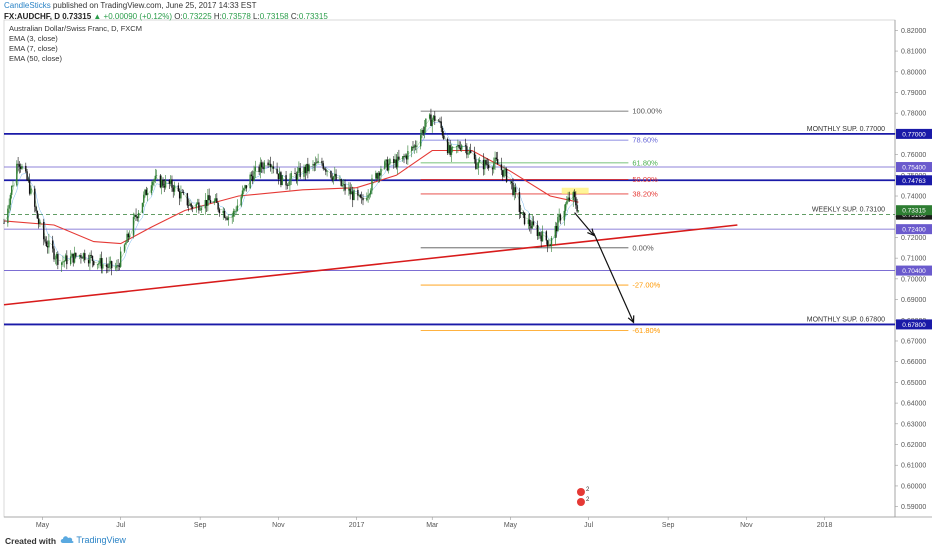 The height and width of the screenshot is (550, 932). Describe the element at coordinates (27, 5) in the screenshot. I see `author-link: CandleSticks` at that location.